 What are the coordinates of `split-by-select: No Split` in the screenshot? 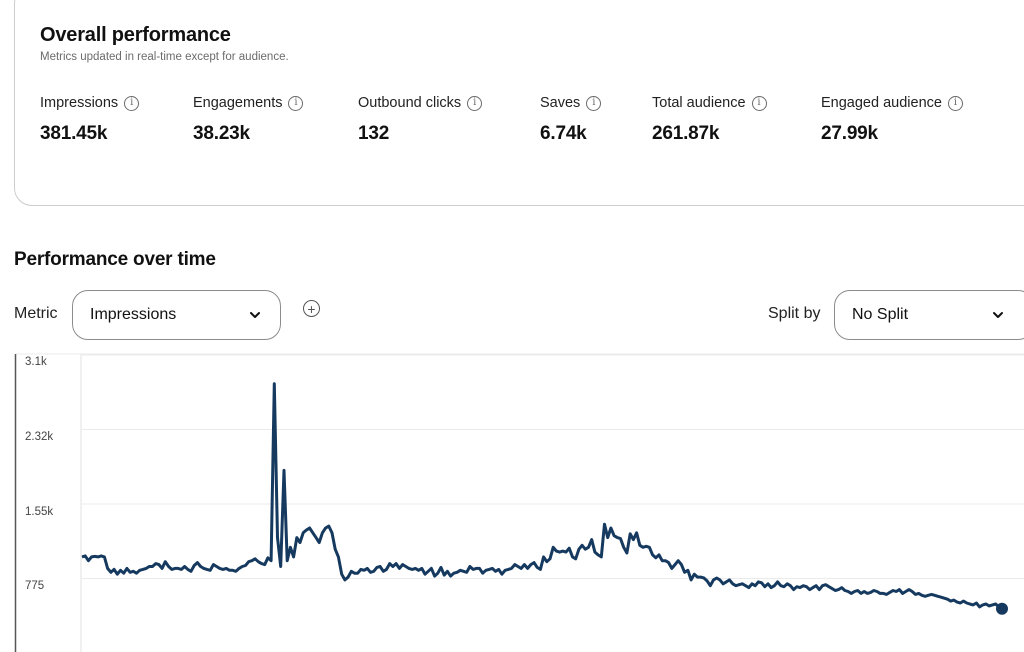 It's located at (929, 315).